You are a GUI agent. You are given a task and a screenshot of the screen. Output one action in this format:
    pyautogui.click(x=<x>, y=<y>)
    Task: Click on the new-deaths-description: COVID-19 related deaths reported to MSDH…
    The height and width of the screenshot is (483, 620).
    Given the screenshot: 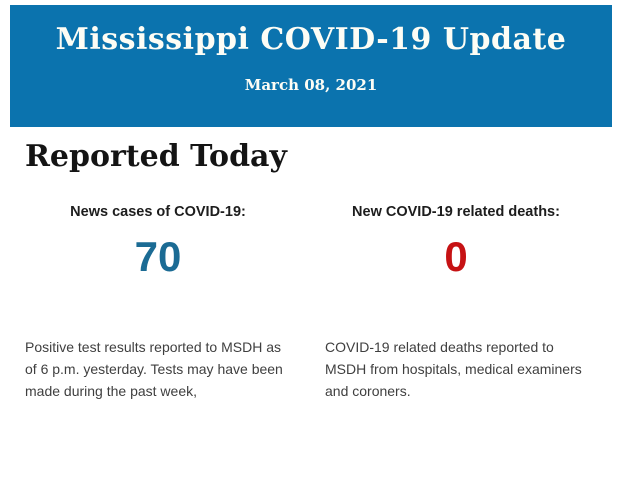 What is the action you would take?
    pyautogui.click(x=453, y=369)
    